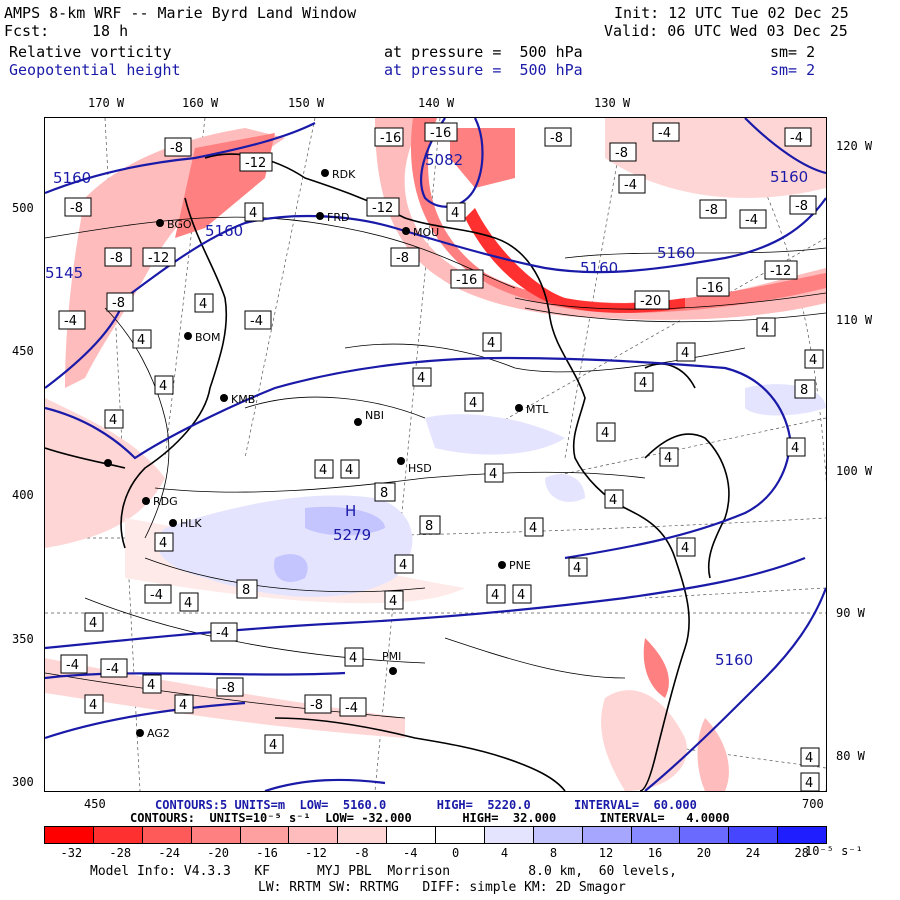 The image size is (900, 900). What do you see at coordinates (188, 336) in the screenshot?
I see `station-dot-bom` at bounding box center [188, 336].